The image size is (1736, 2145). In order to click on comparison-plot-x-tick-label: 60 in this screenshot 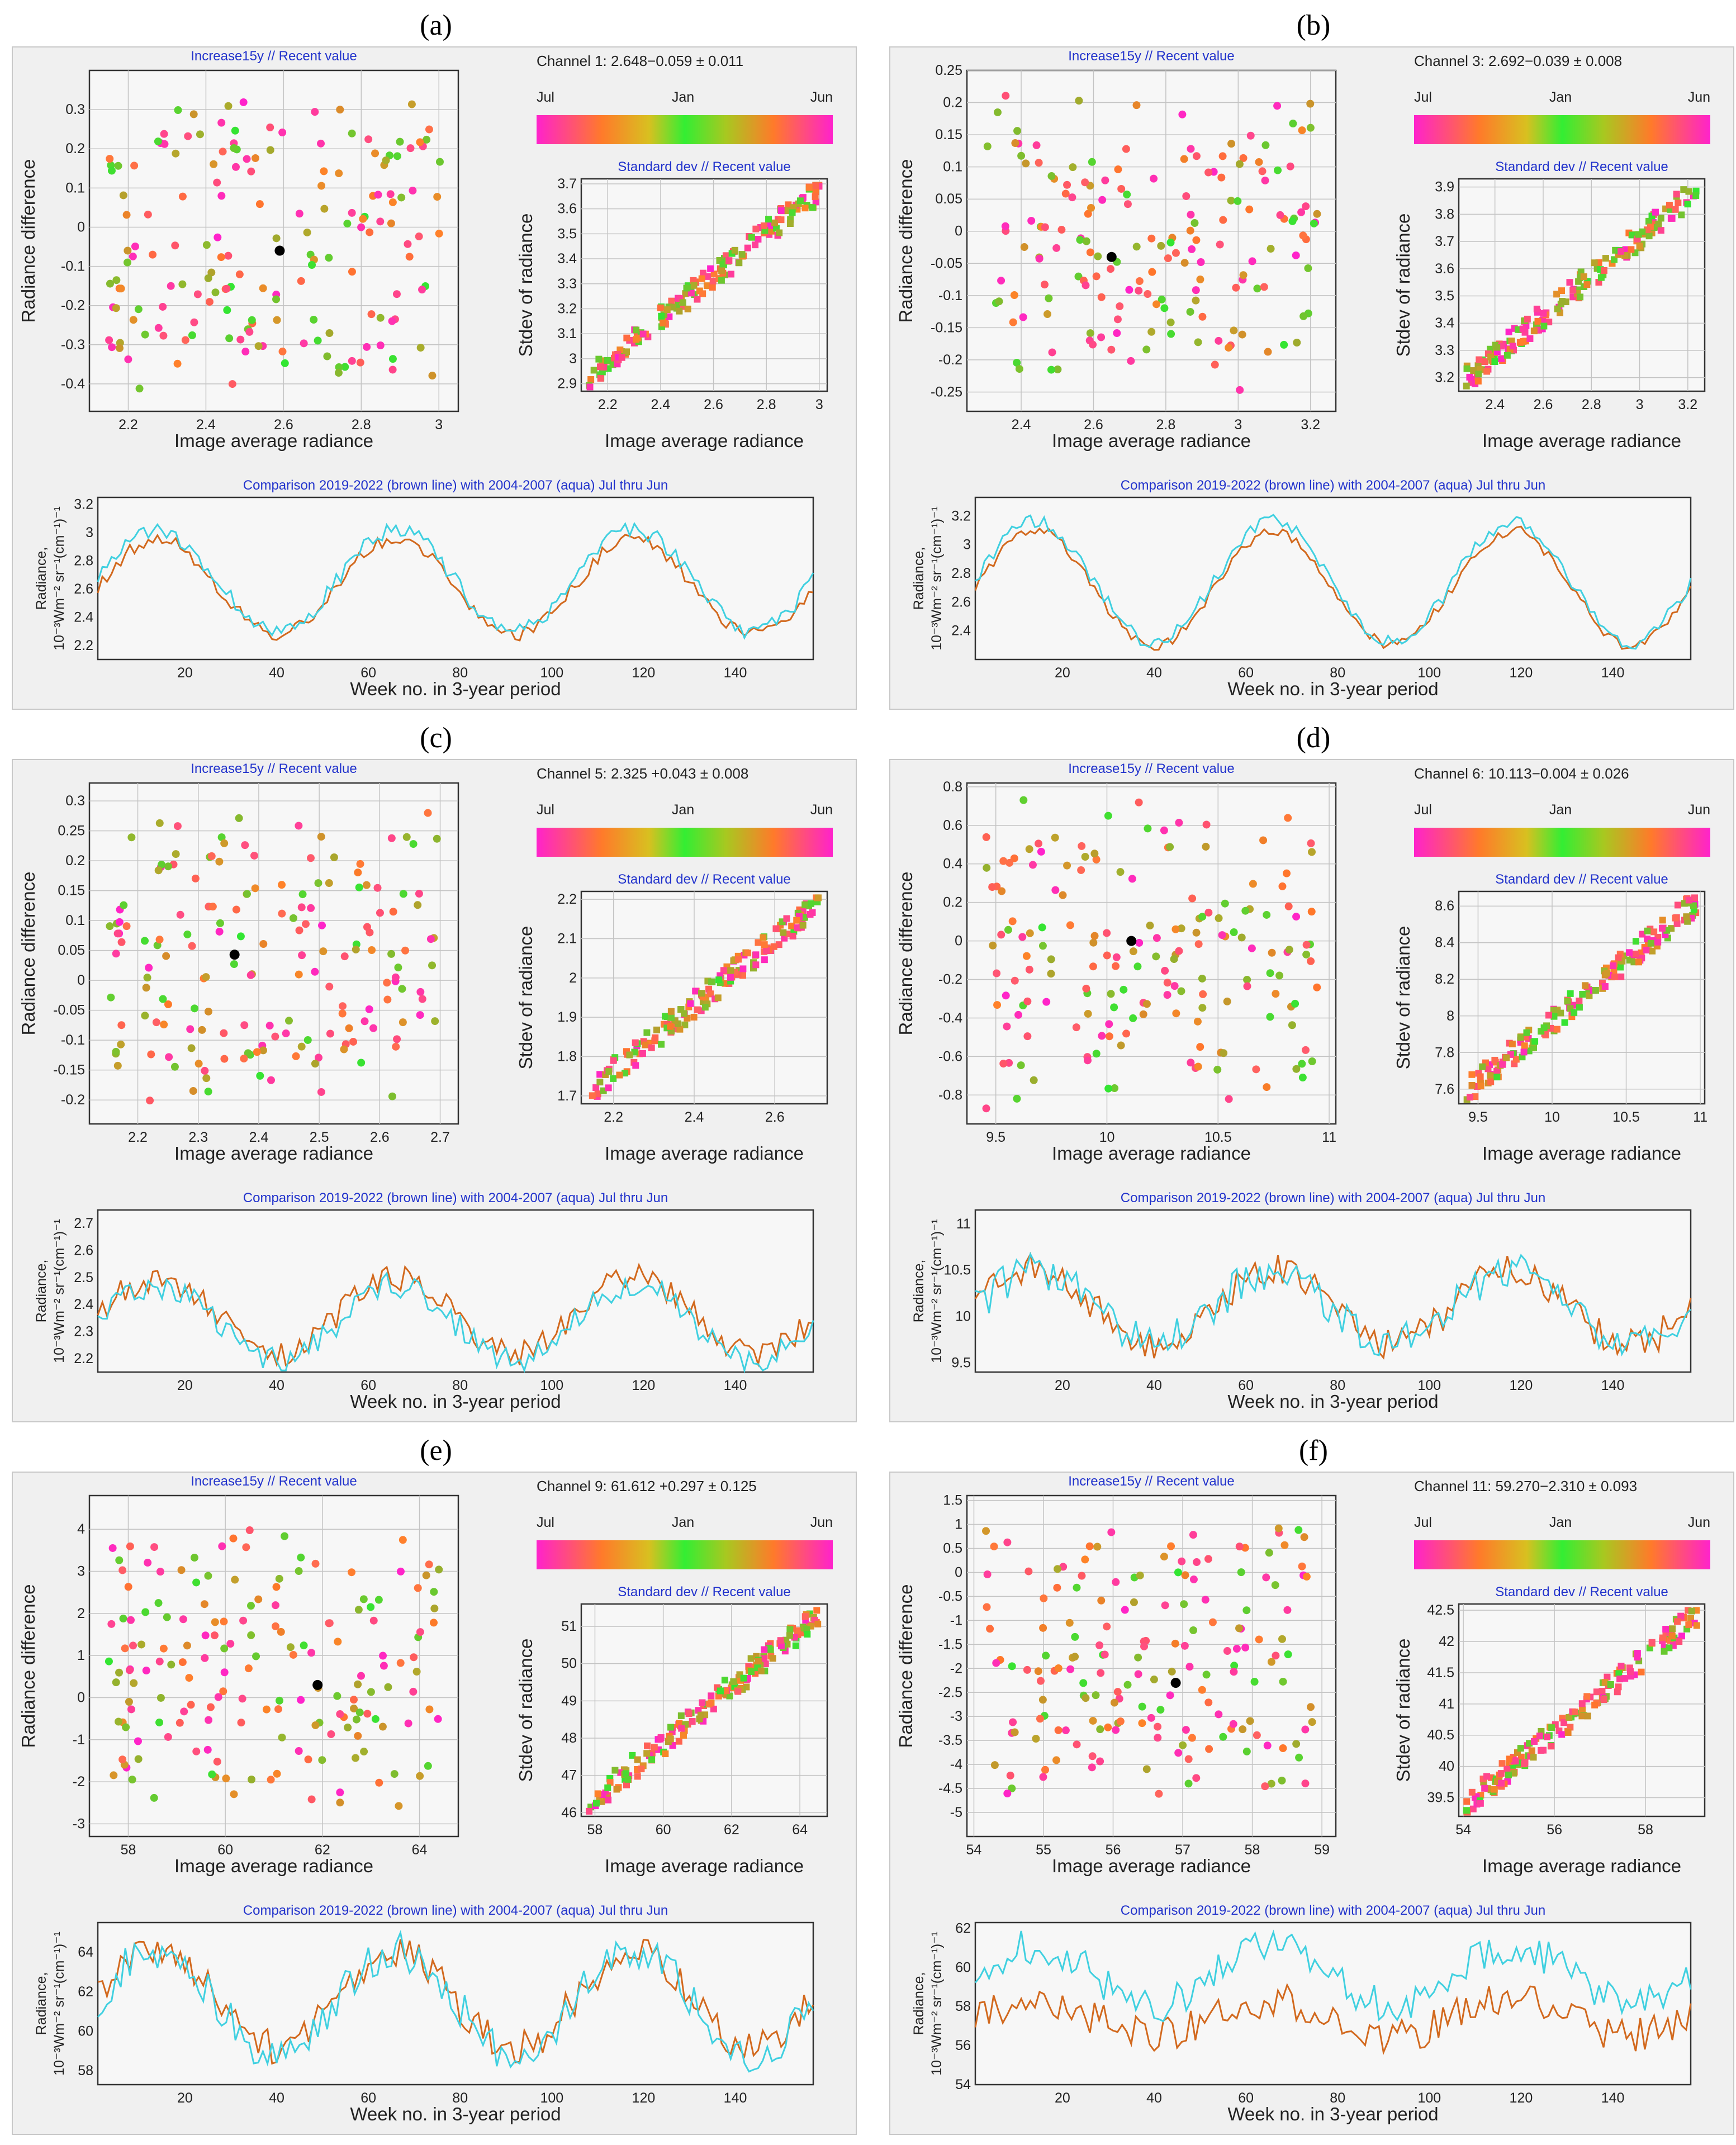, I will do `click(368, 2098)`.